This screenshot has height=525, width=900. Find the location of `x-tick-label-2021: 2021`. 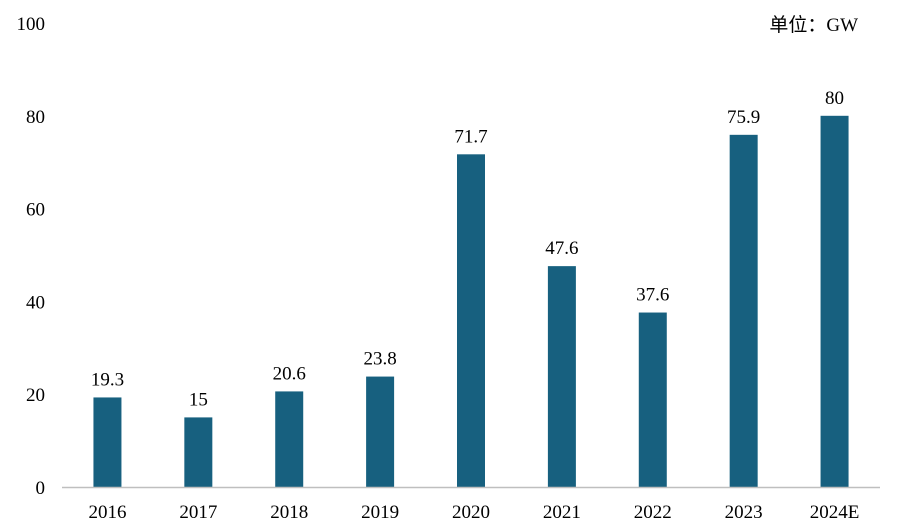

x-tick-label-2021: 2021 is located at coordinates (562, 512).